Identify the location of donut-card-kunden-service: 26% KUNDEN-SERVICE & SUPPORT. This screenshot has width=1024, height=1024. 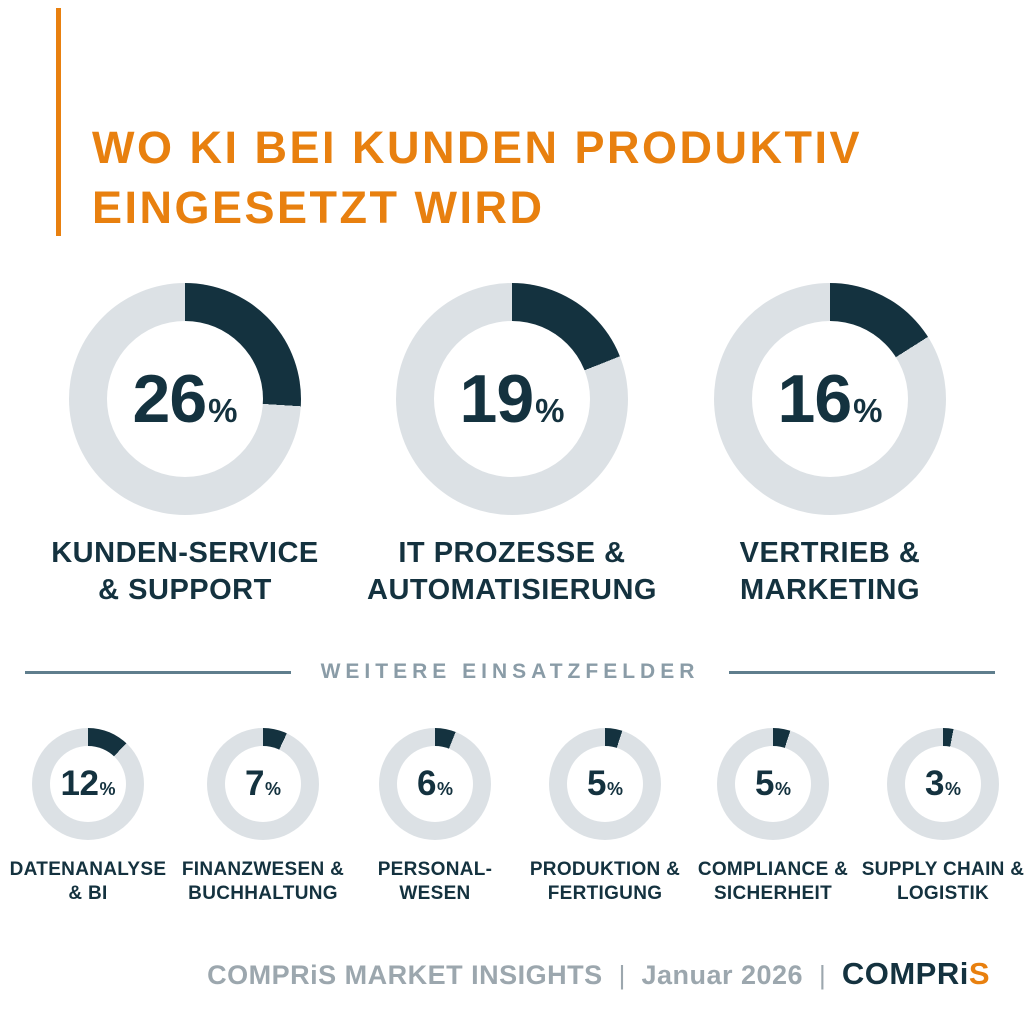
(185, 446).